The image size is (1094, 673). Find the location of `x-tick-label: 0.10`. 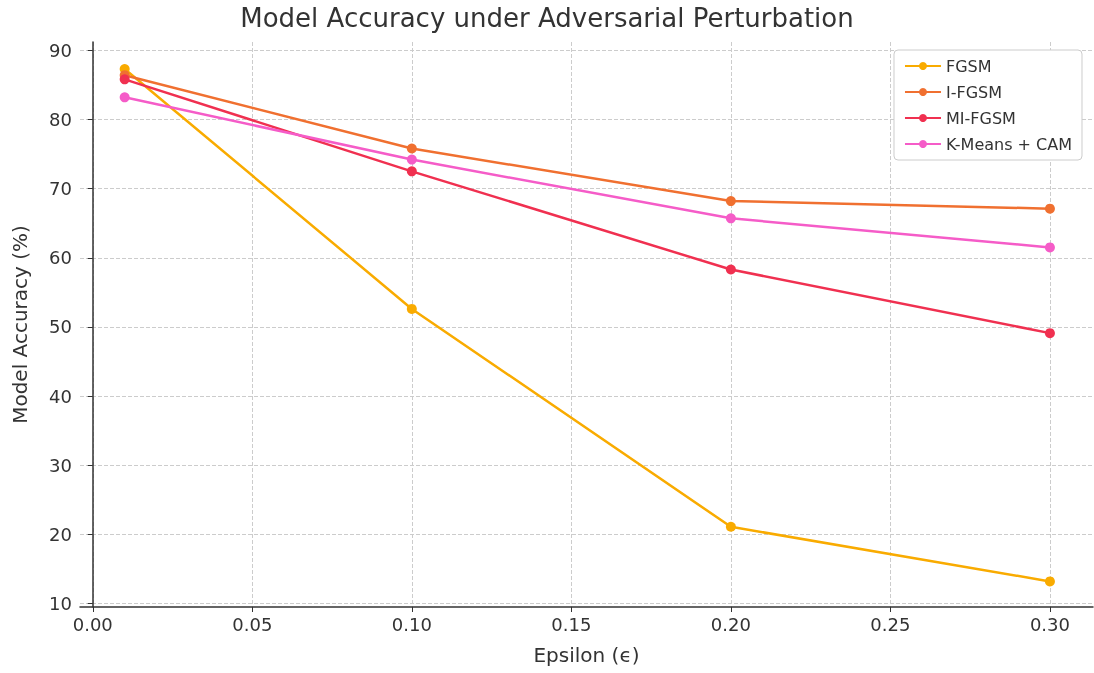

x-tick-label: 0.10 is located at coordinates (411, 624).